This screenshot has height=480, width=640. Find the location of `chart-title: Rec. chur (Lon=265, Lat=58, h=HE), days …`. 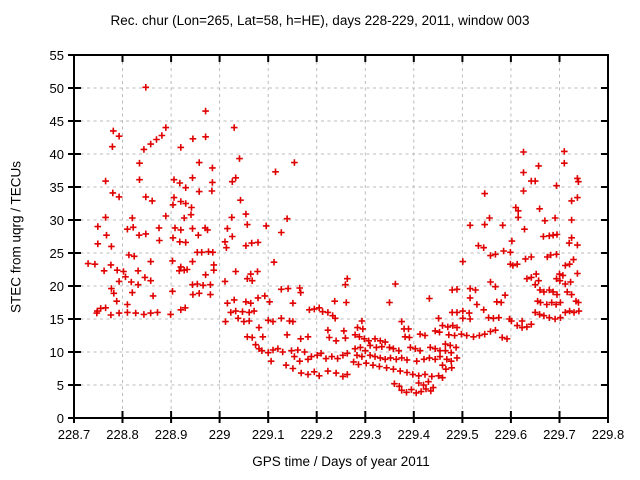

chart-title: Rec. chur (Lon=265, Lat=58, h=HE), days … is located at coordinates (320, 20).